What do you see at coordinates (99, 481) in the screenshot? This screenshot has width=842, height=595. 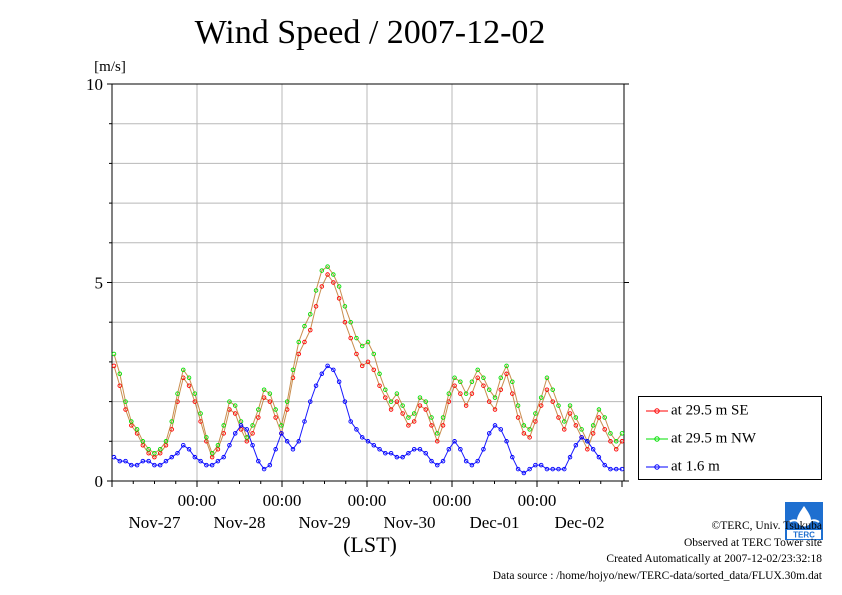 I see `y-tick-label: 0` at bounding box center [99, 481].